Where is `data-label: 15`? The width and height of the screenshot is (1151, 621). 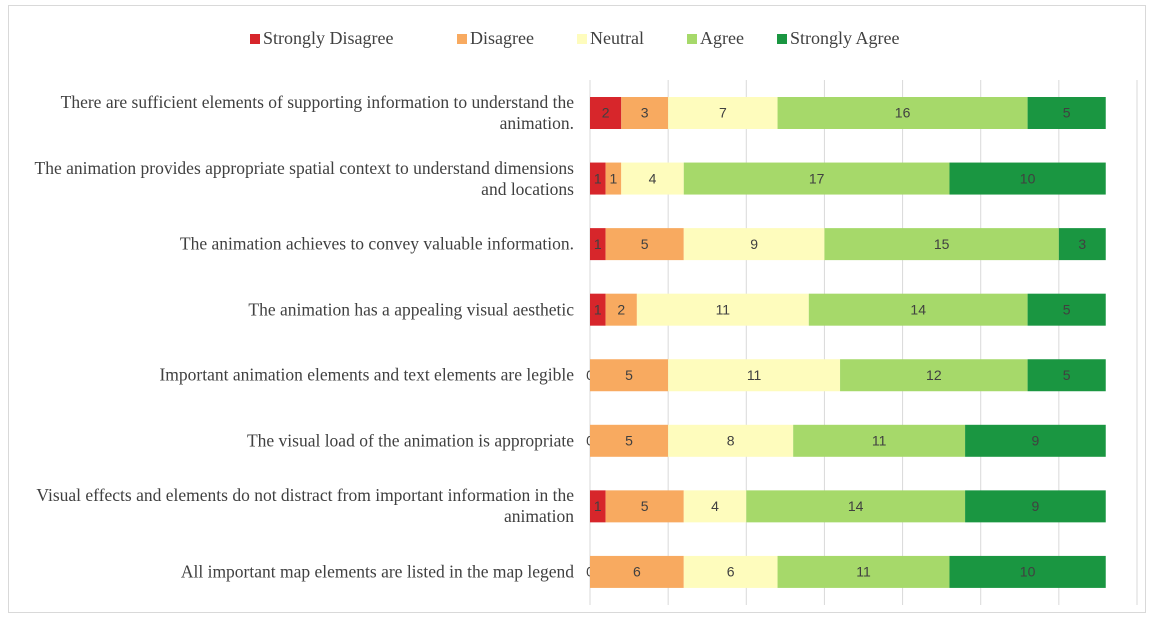
data-label: 15 is located at coordinates (942, 244).